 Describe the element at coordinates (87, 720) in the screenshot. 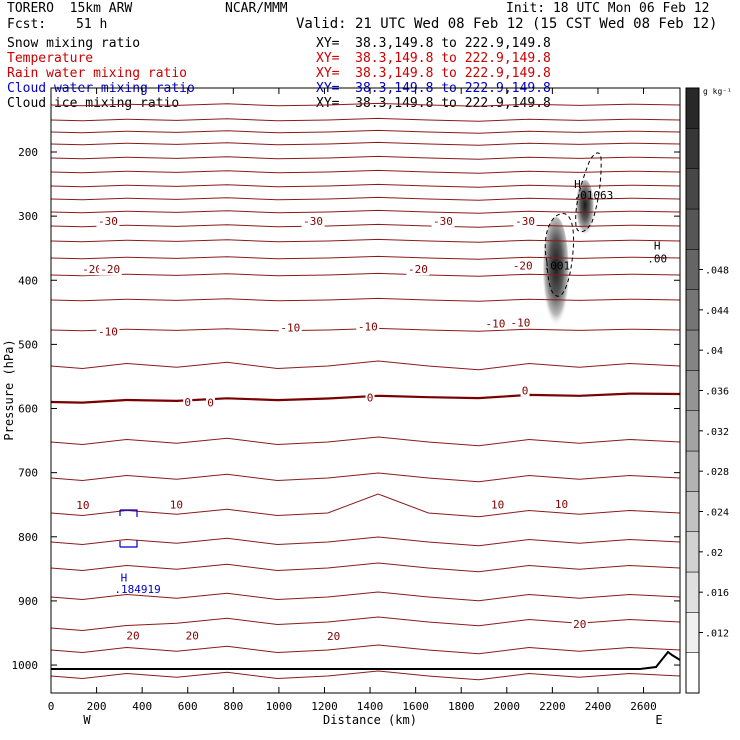

I see `west-label: W` at that location.